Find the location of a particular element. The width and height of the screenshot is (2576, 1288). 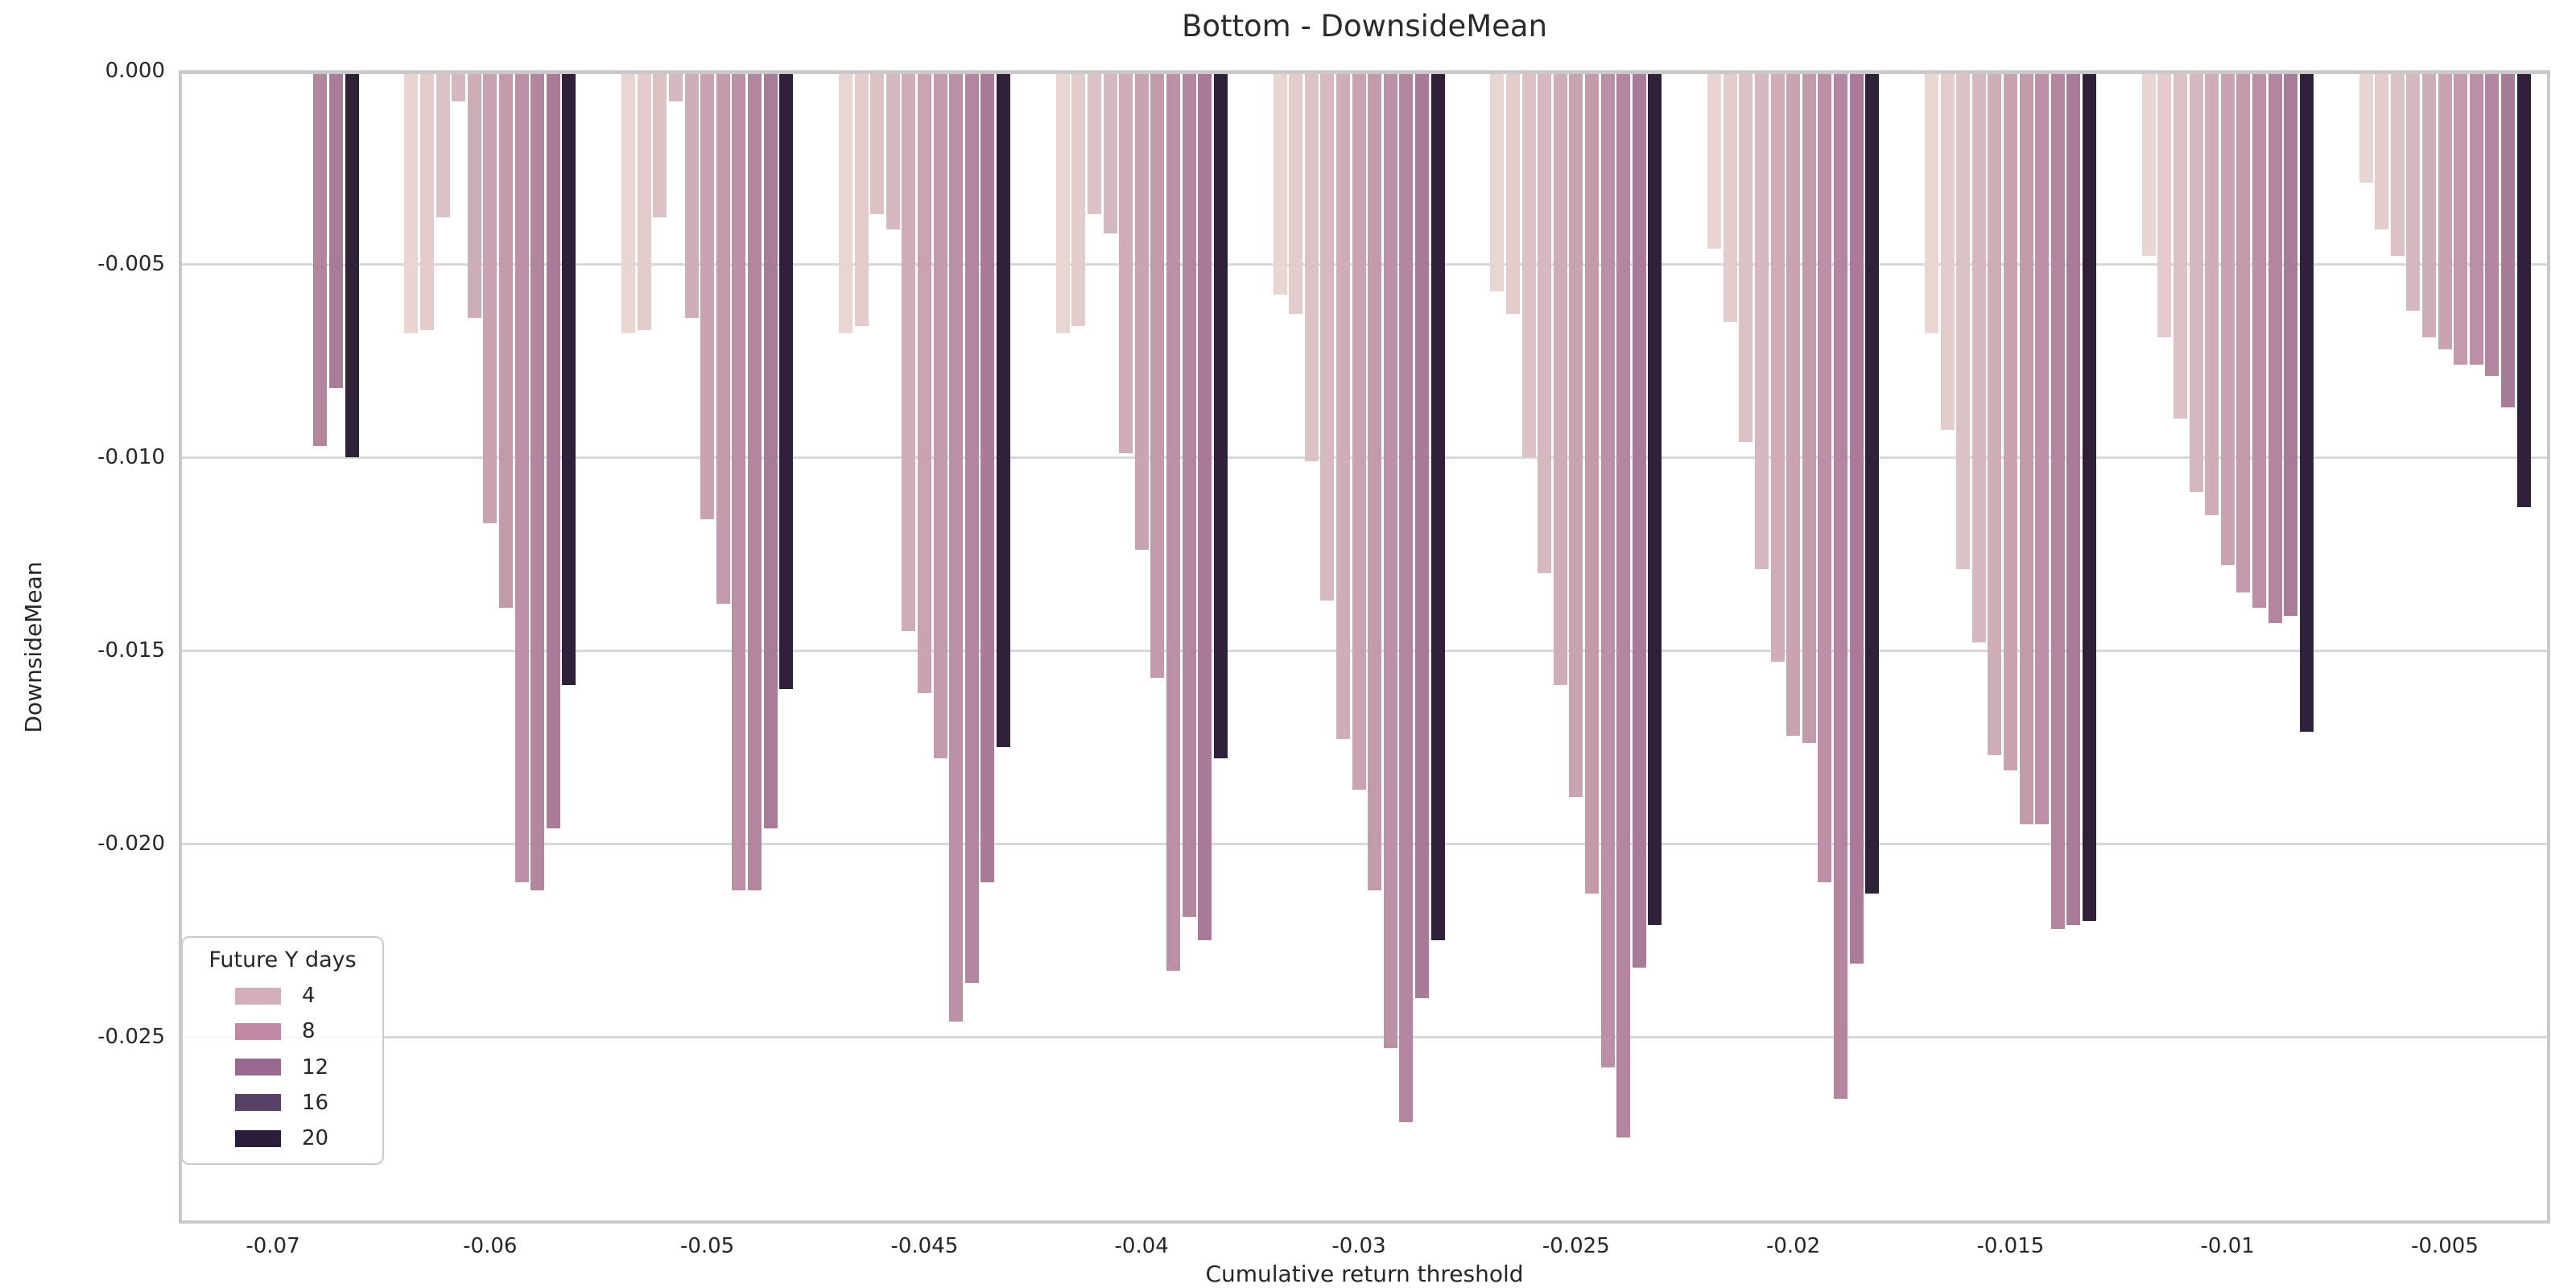

bar-days-9-at--0.07 is located at coordinates (320, 258).